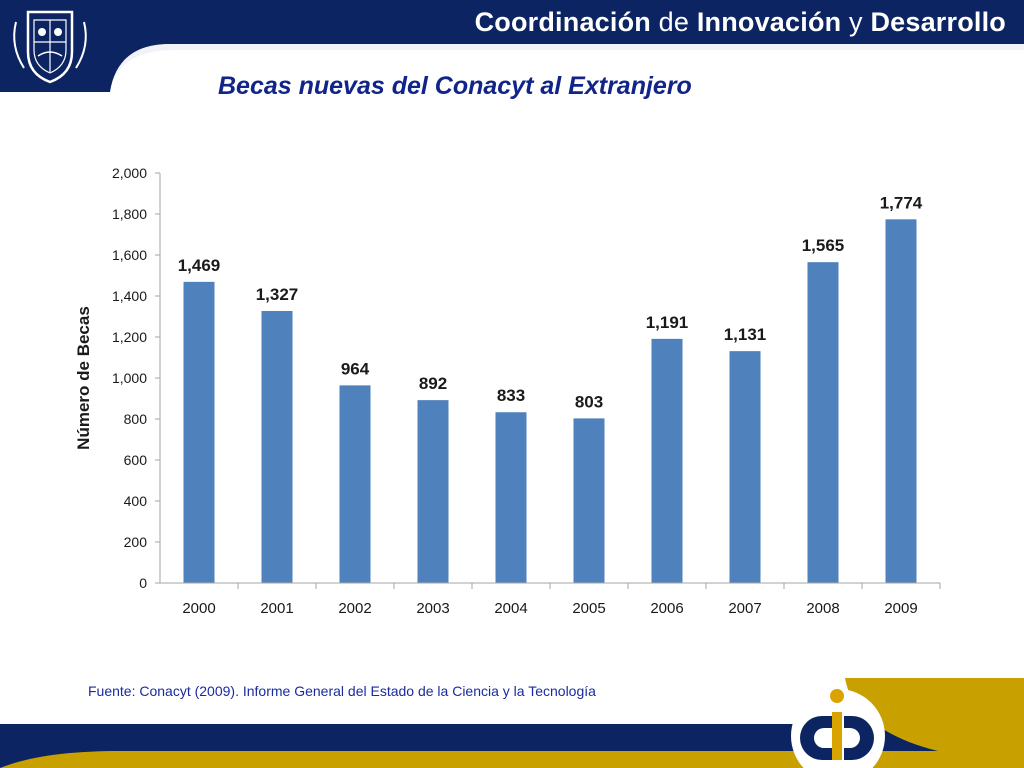 The image size is (1024, 768). Describe the element at coordinates (823, 245) in the screenshot. I see `value-label-2008: 1,565` at that location.